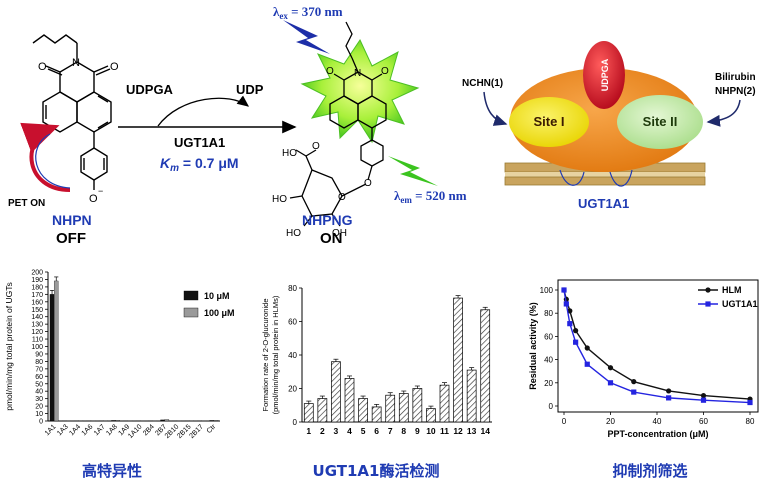 This screenshot has width=780, height=485. Describe the element at coordinates (175, 421) in the screenshot. I see `bar-10uM-2B10` at that location.